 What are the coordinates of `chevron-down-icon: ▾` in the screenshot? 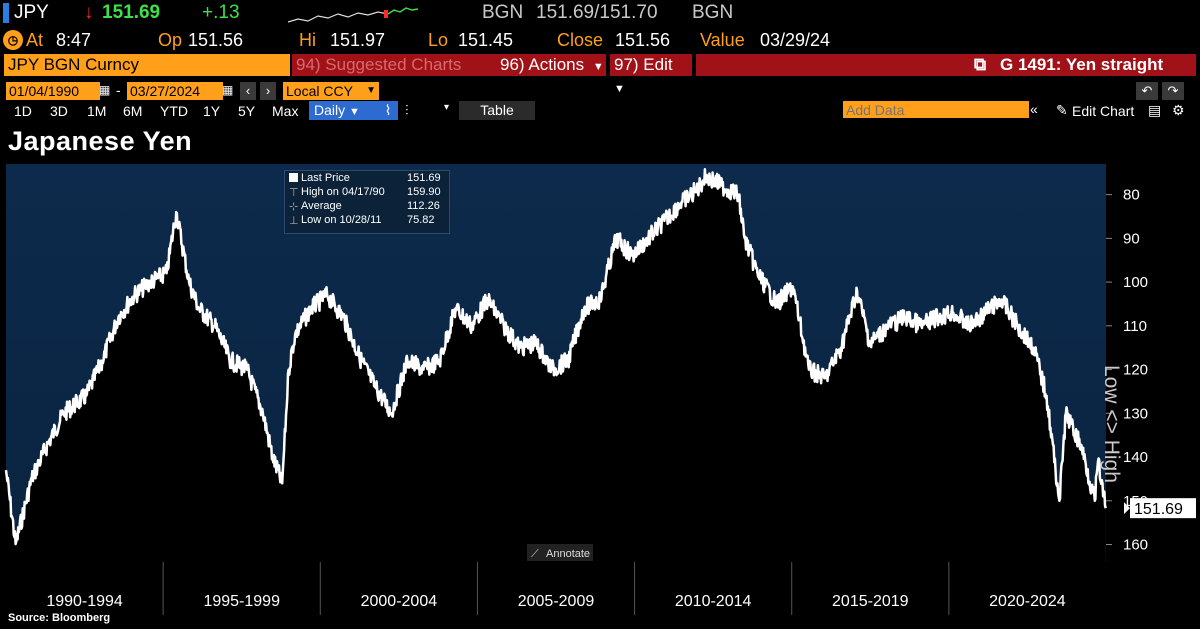 It's located at (447, 107).